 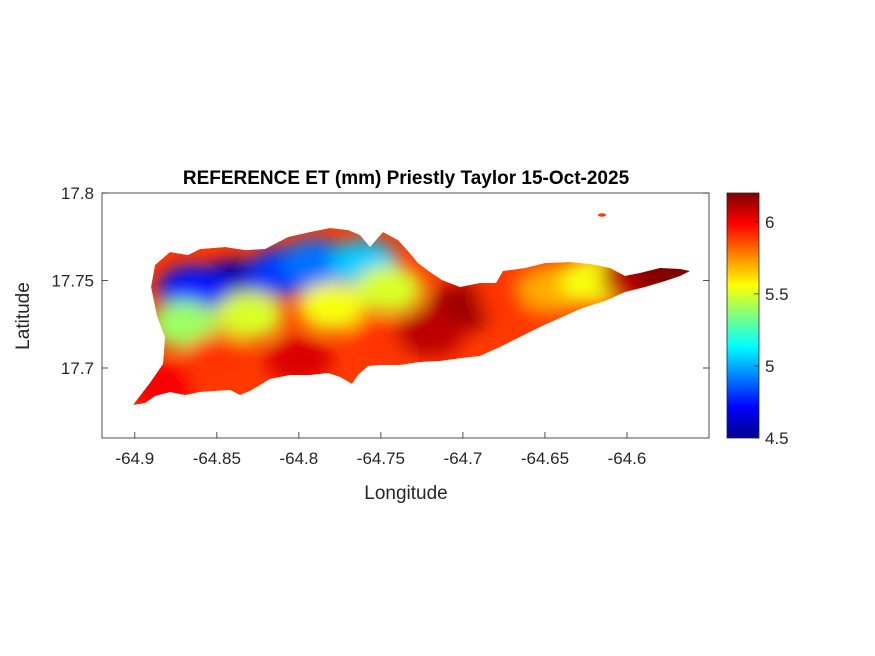 I want to click on colorbar-tick-label: 4.5, so click(x=777, y=438).